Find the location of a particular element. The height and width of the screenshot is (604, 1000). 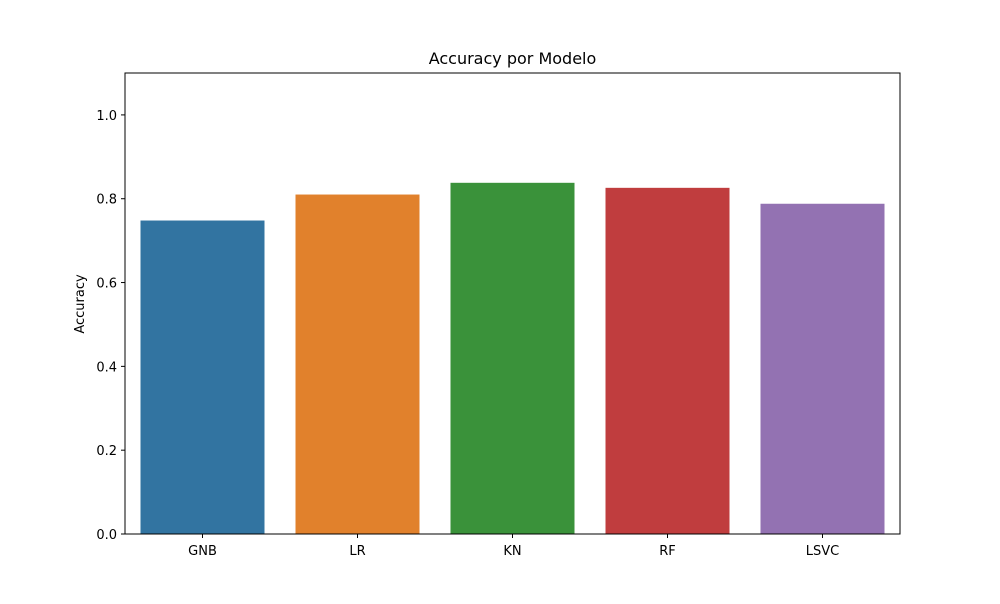

x-tick-label-rf: RF is located at coordinates (667, 551).